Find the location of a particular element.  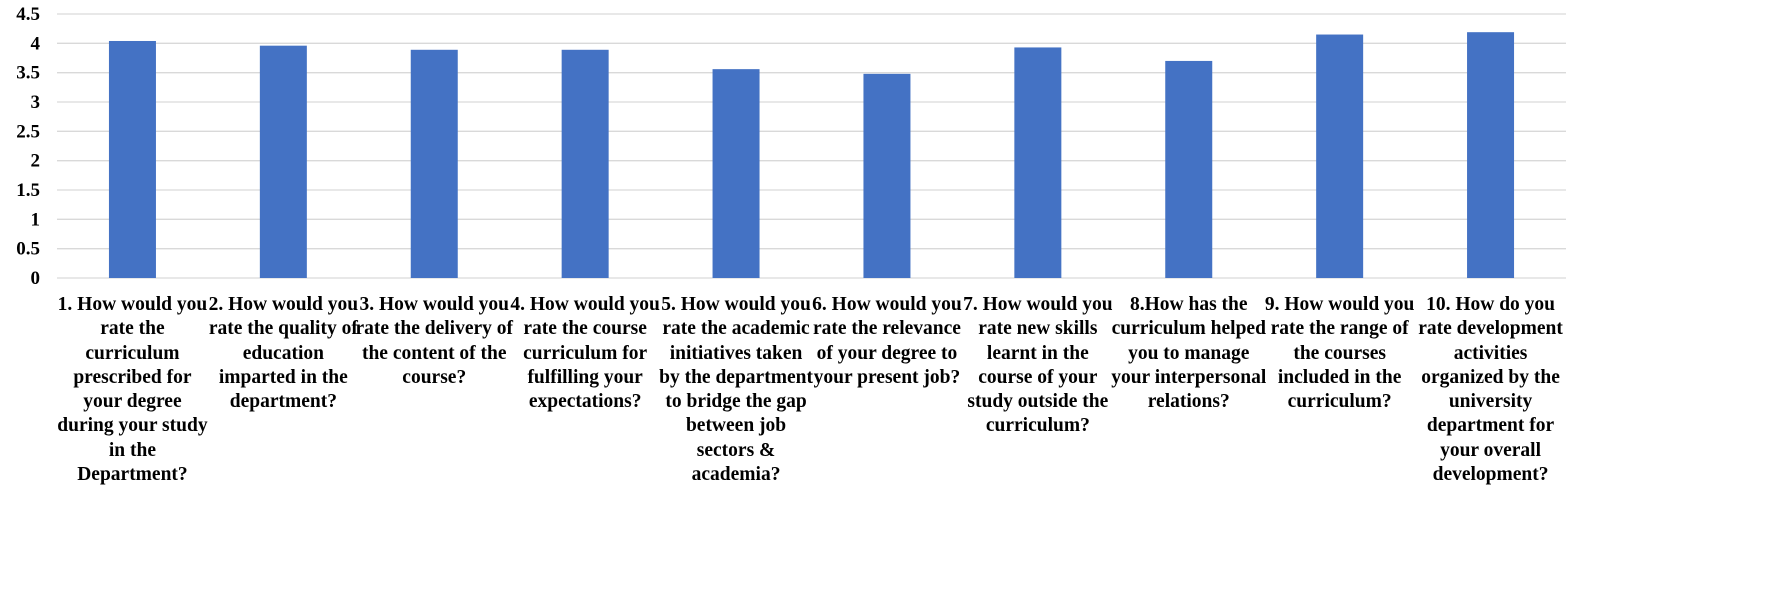

y-tick-label: 1 is located at coordinates (36, 219).